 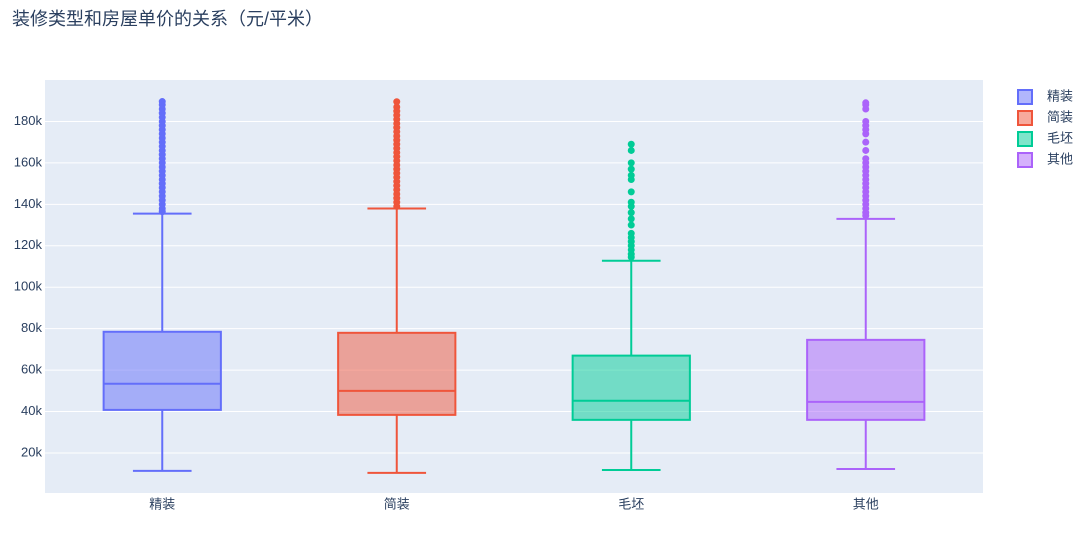 I want to click on legend-label: 简装, so click(x=1060, y=116).